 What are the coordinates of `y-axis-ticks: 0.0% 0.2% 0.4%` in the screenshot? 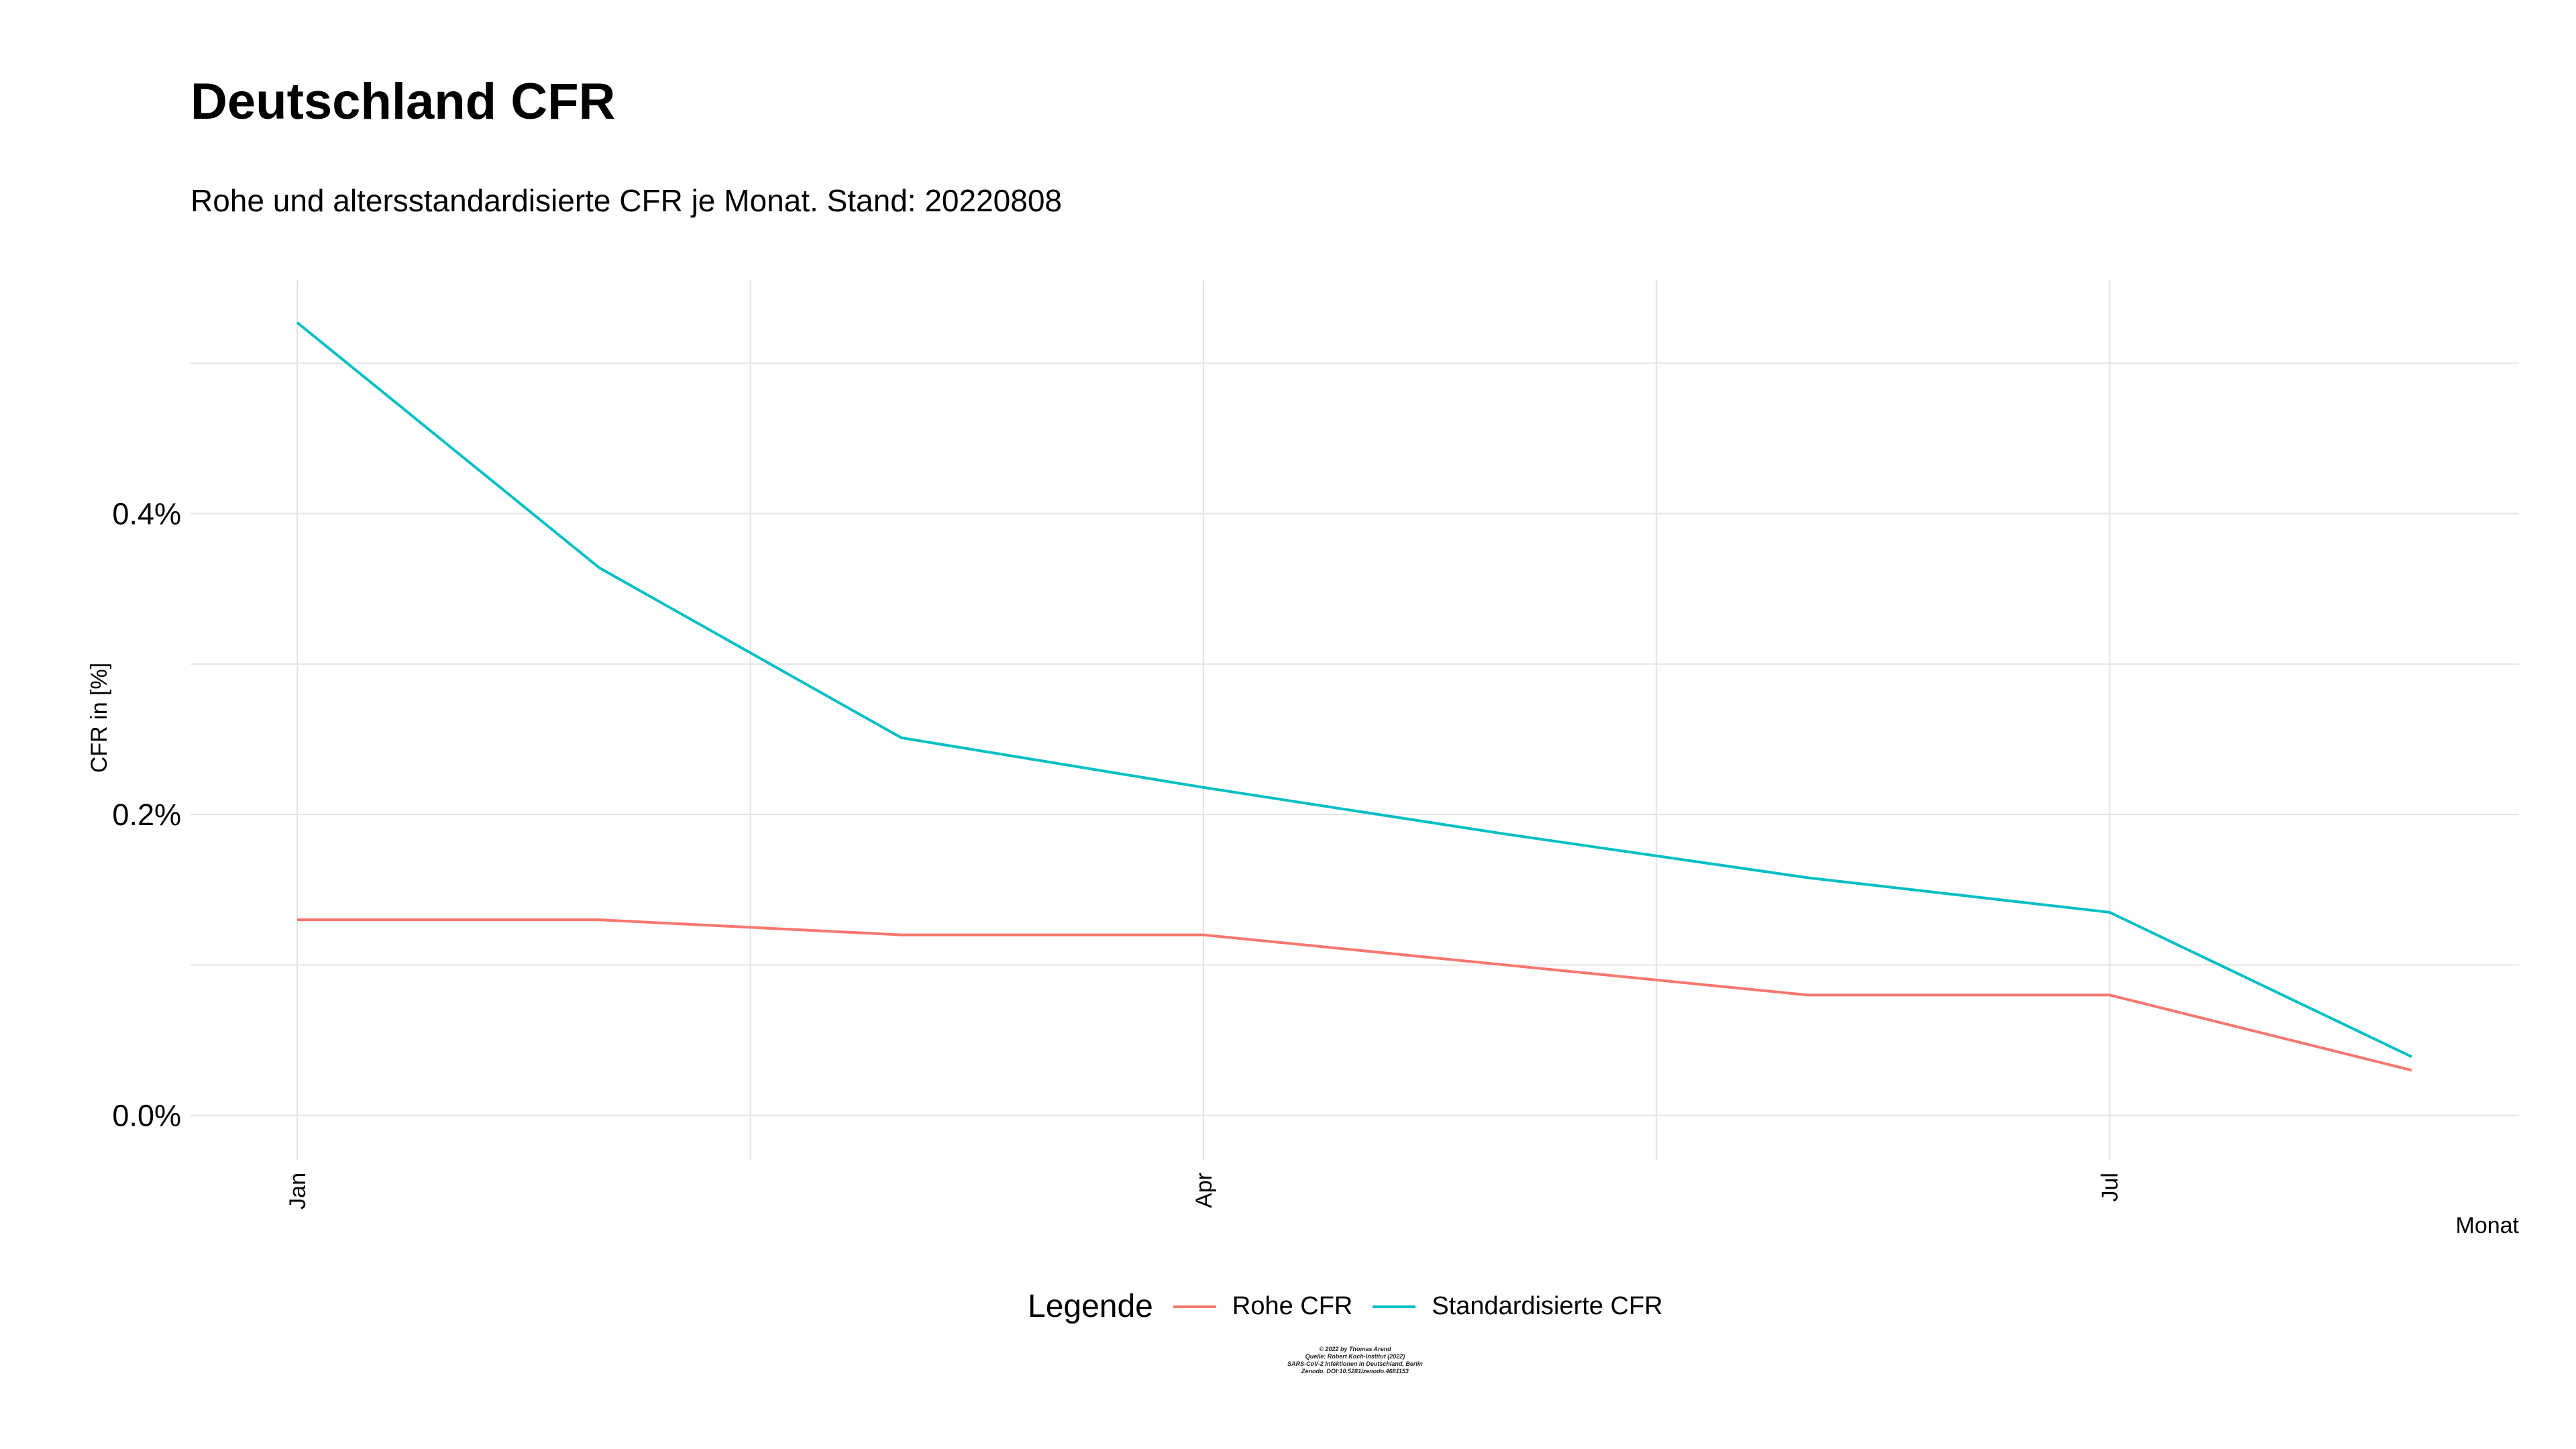 It's located at (146, 815).